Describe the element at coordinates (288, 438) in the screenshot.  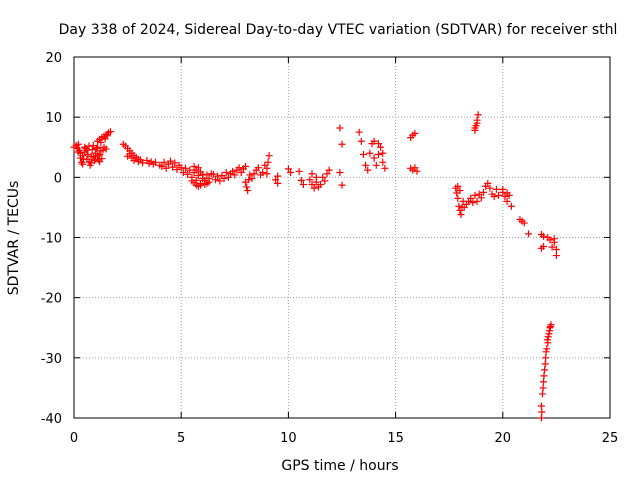
I see `x-tick-label: 10` at that location.